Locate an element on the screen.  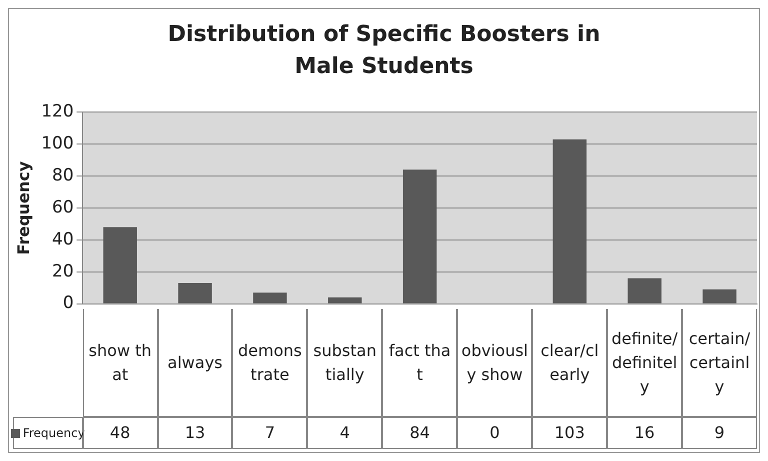
y-tick-label: 0 is located at coordinates (68, 303).